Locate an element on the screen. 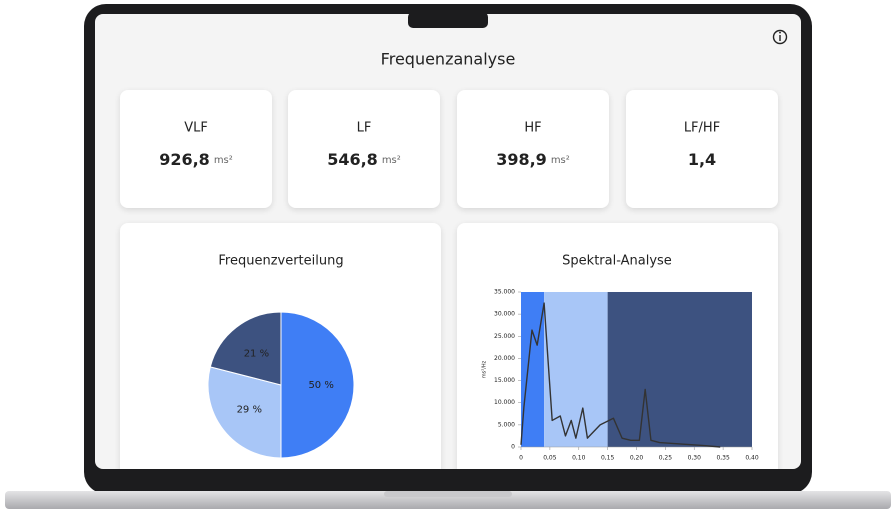 The height and width of the screenshot is (513, 896). stat-label: HF is located at coordinates (532, 128).